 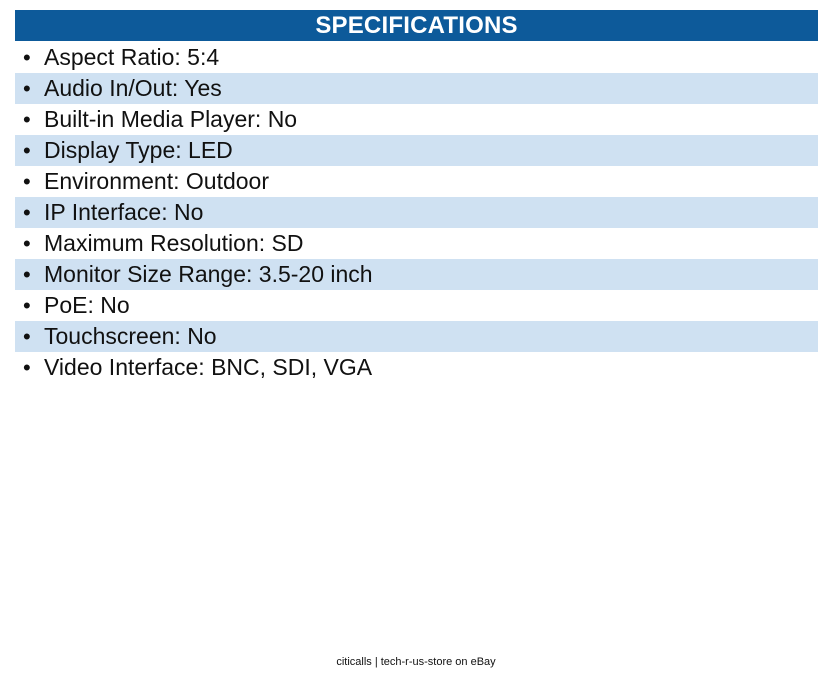 What do you see at coordinates (416, 243) in the screenshot?
I see `spec-item-max-resolution: • Maximum Resolution: SD` at bounding box center [416, 243].